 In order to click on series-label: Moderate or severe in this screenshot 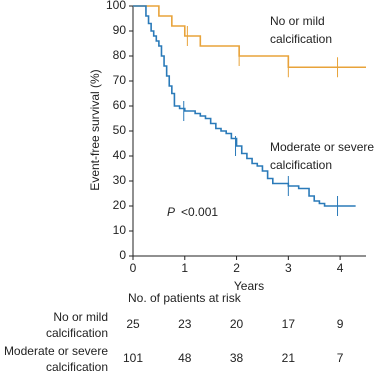, I will do `click(322, 147)`.